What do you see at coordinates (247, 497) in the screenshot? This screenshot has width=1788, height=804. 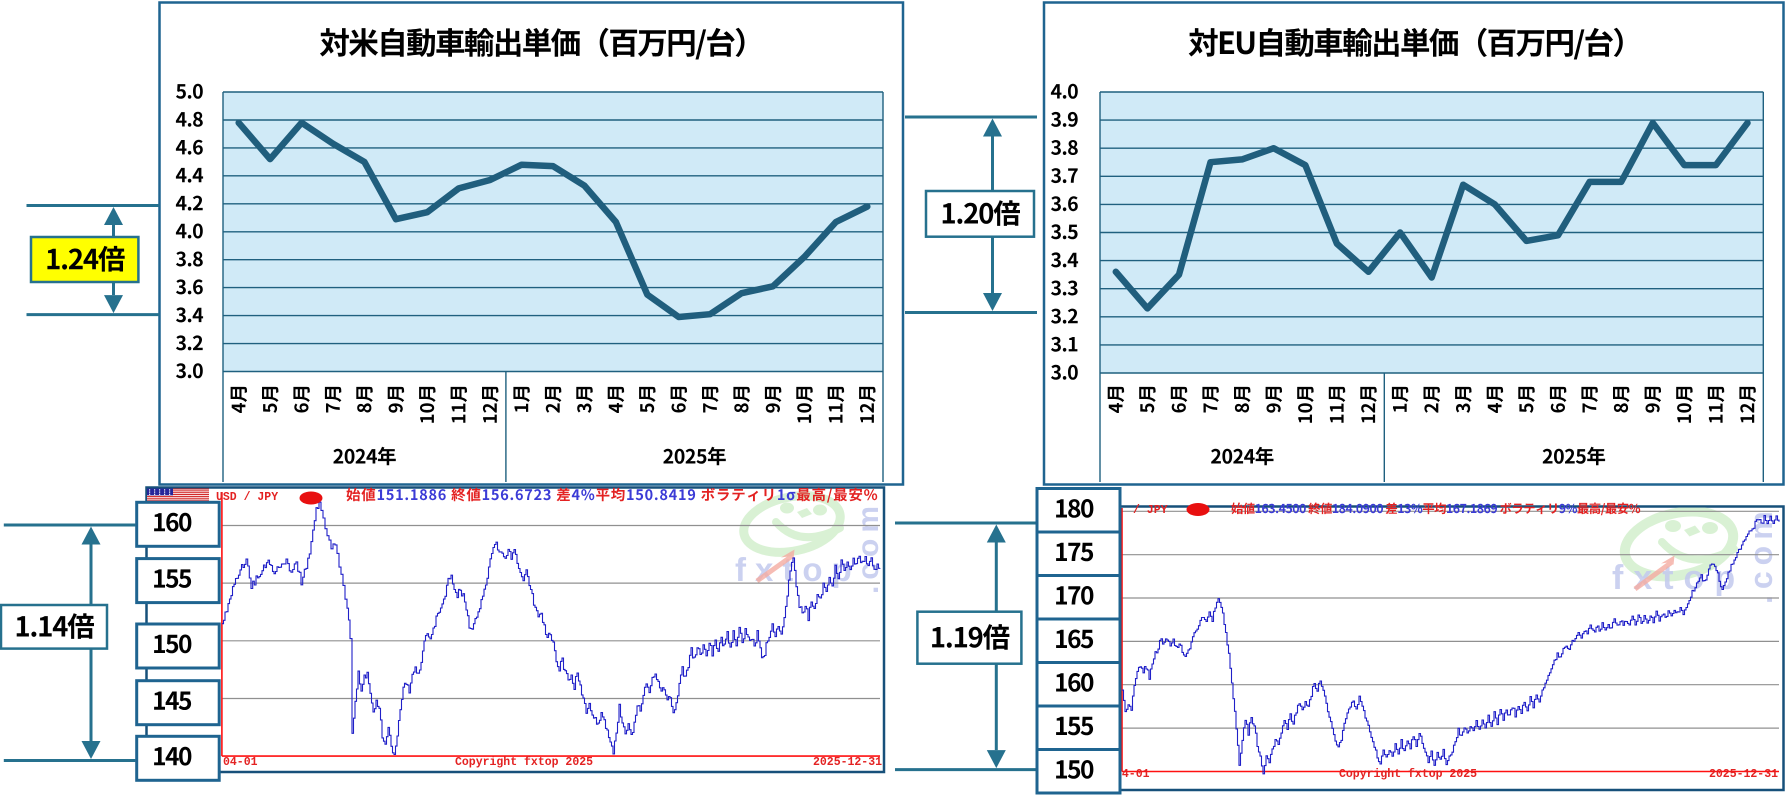 I see `svg-text: USD / JPY` at bounding box center [247, 497].